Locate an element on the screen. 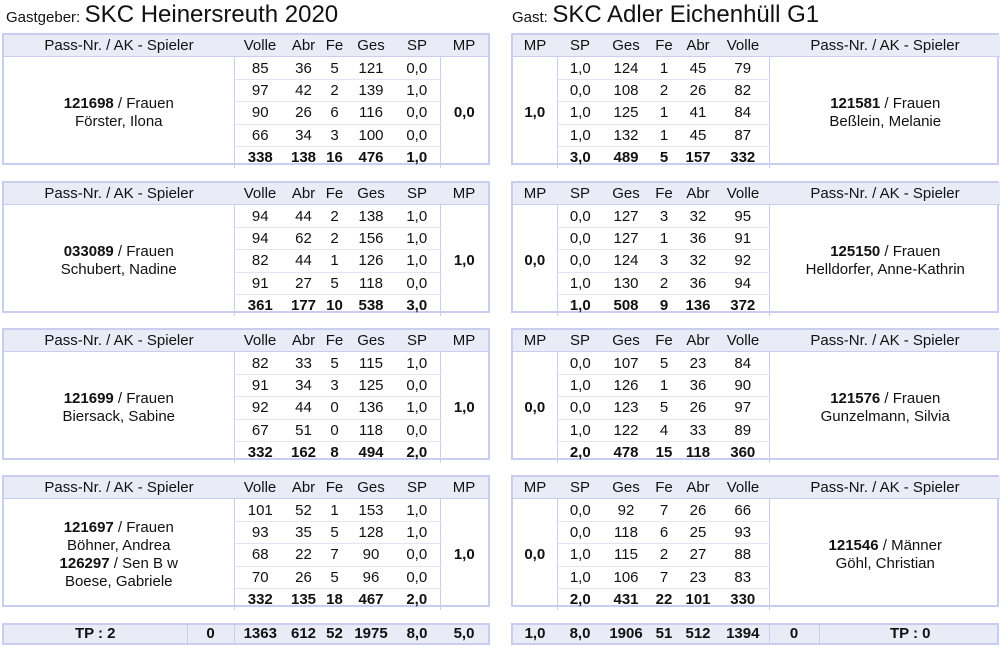 The image size is (1000, 649). abr-cell: 22 is located at coordinates (303, 555).